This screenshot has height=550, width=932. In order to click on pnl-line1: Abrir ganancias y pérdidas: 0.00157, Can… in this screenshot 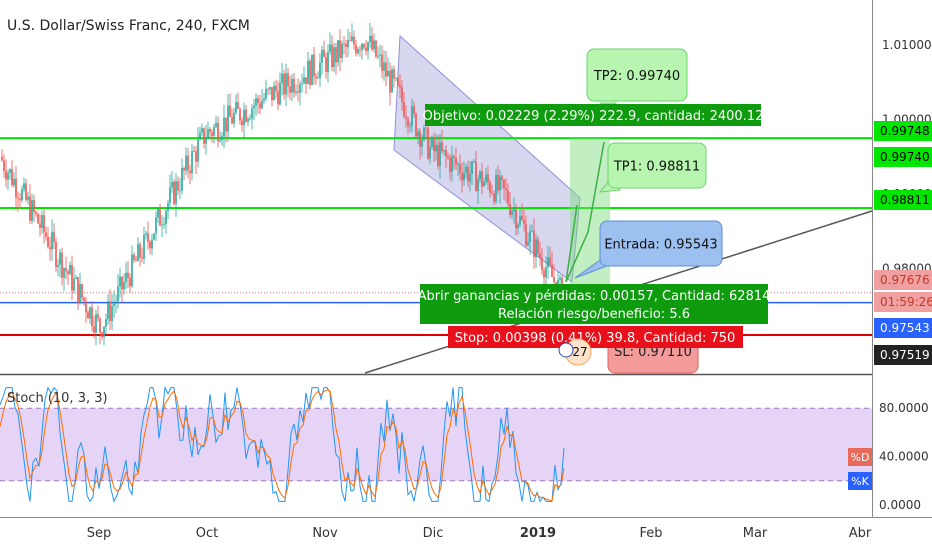, I will do `click(594, 296)`.